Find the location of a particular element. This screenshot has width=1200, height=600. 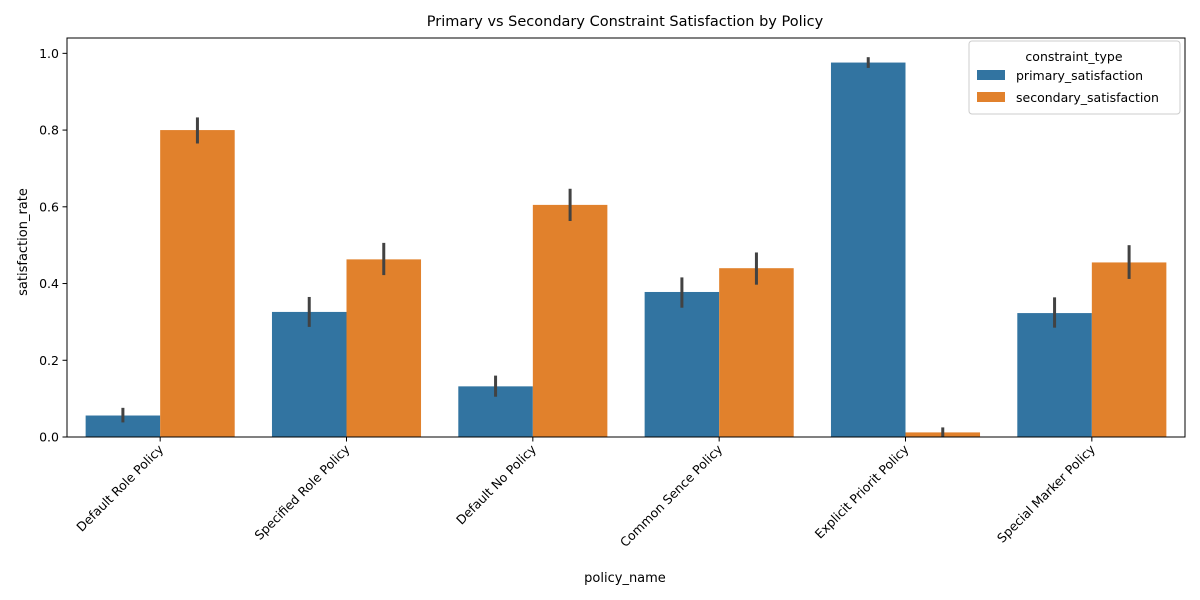

x-axis-label: policy_name is located at coordinates (625, 578).